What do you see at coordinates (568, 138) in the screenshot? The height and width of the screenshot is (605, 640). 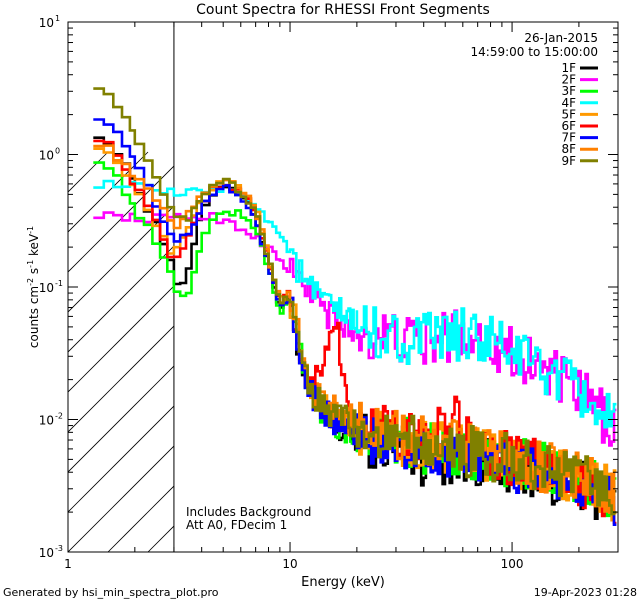 I see `legend-label-7F: 7F` at bounding box center [568, 138].